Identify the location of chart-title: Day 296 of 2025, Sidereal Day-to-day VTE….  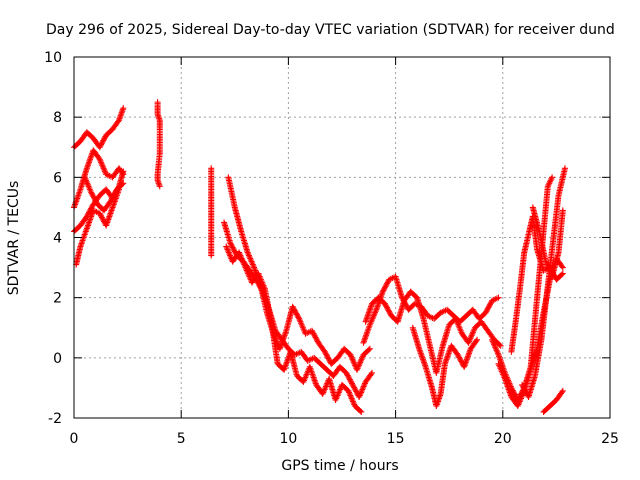
(330, 30).